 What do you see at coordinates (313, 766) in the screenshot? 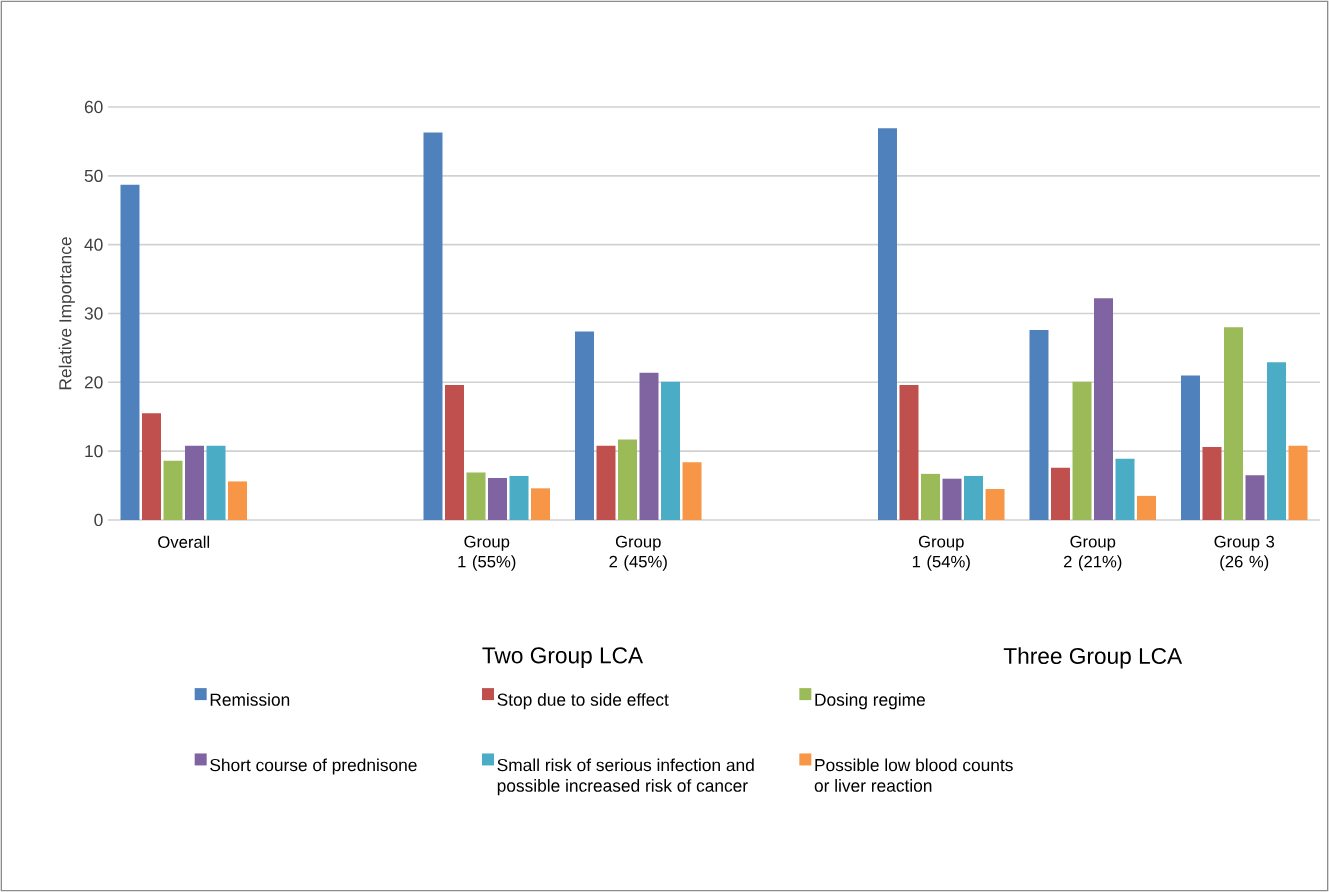
I see `legend-label: Short course of prednisone` at bounding box center [313, 766].